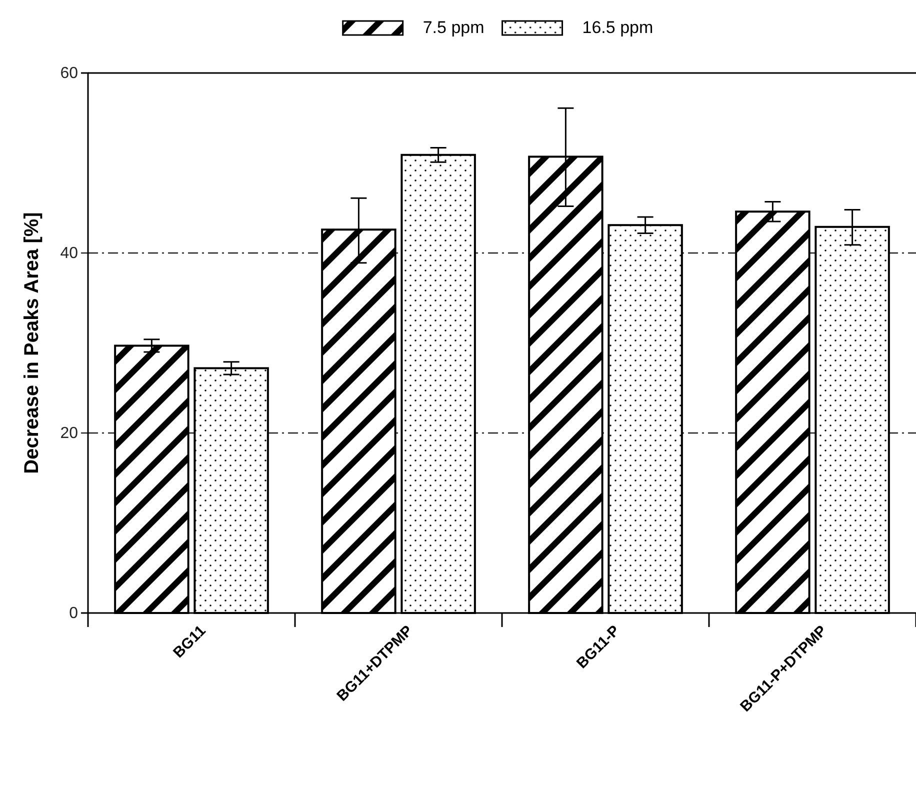 The width and height of the screenshot is (916, 792). Describe the element at coordinates (618, 27) in the screenshot. I see `legend-label: 16.5 ppm` at that location.